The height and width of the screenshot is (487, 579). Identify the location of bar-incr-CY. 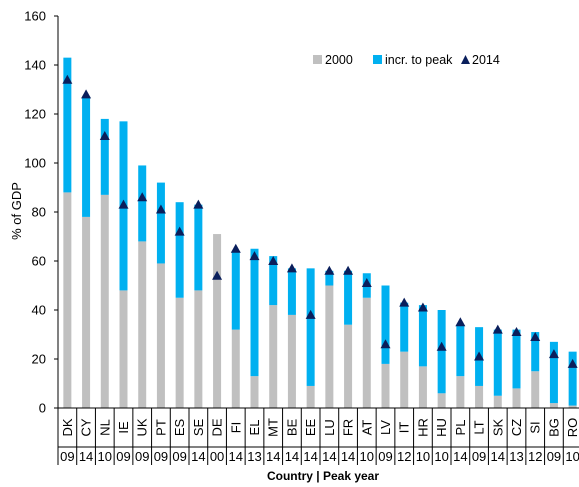
(86, 156).